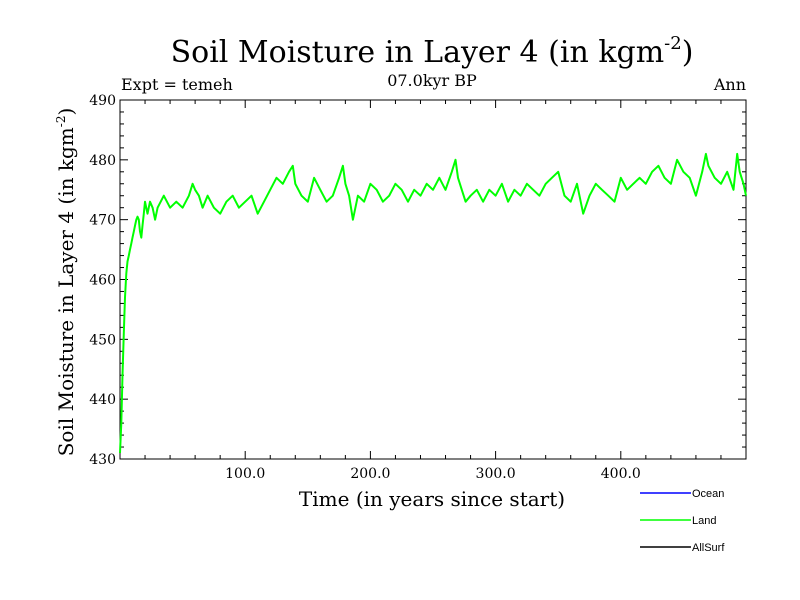 Image resolution: width=800 pixels, height=600 pixels. Describe the element at coordinates (102, 101) in the screenshot. I see `y-tick-label: 490` at that location.